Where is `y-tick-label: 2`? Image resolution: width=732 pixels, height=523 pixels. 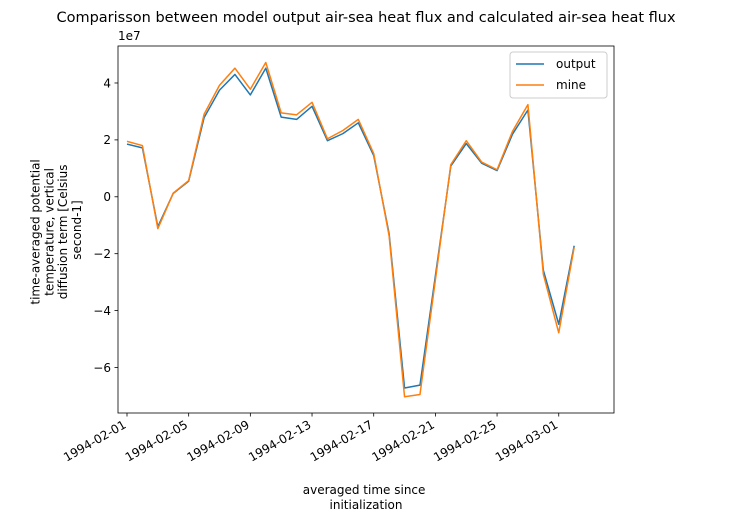 y-tick-label: 2 is located at coordinates (107, 140).